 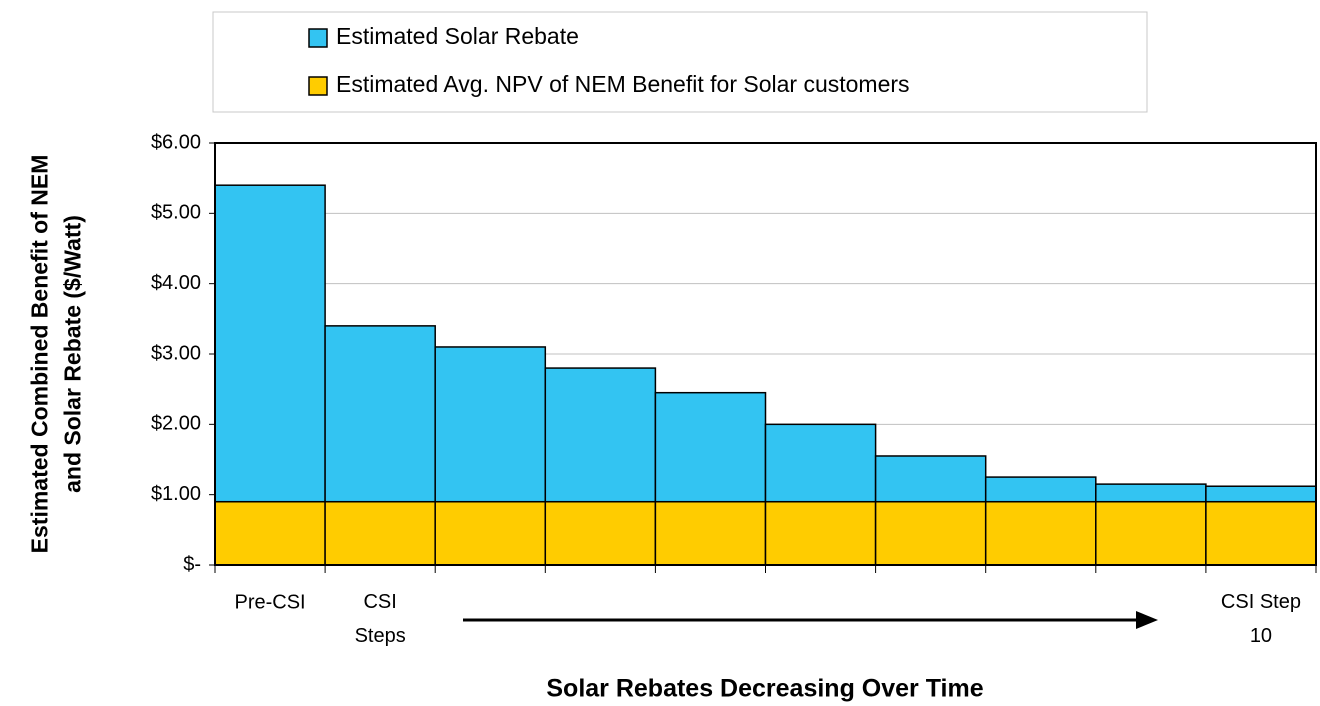 I want to click on y-tick-label: $2.00, so click(x=176, y=424).